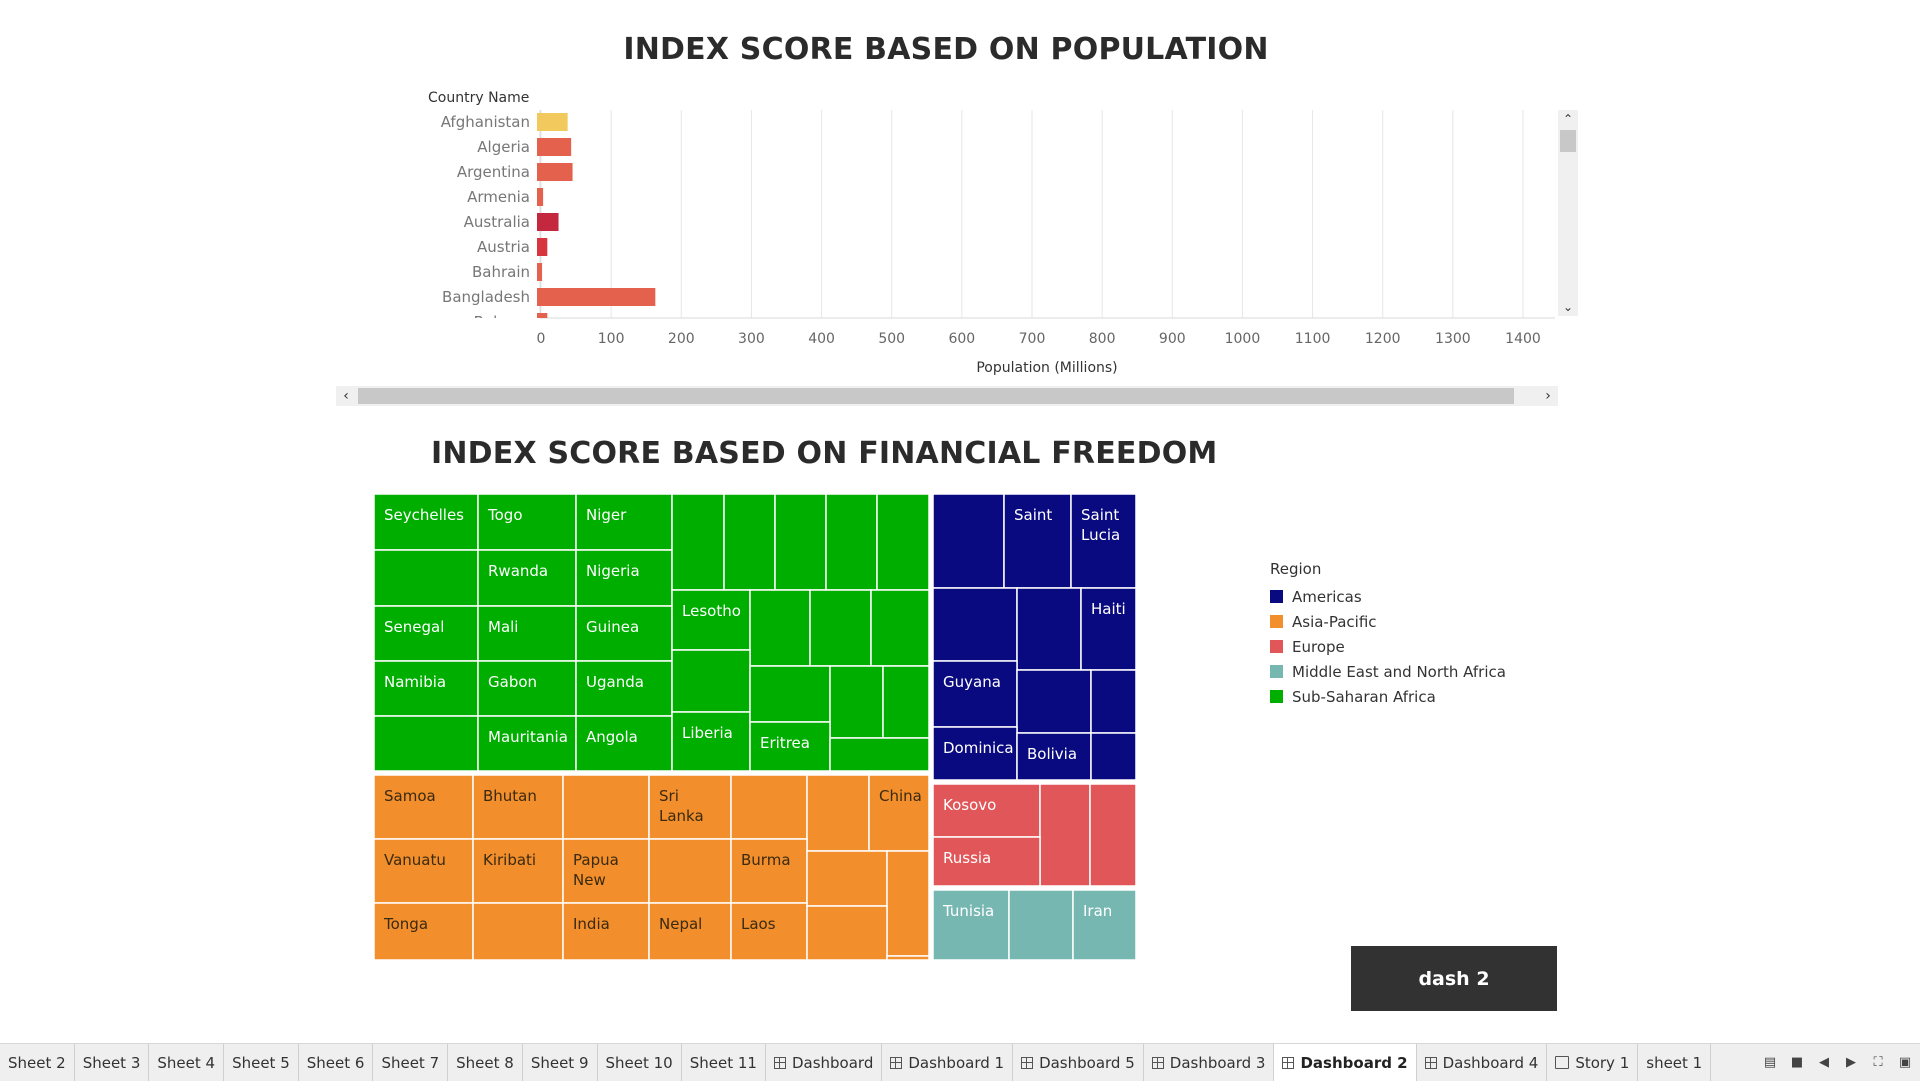  I want to click on treemap-tile: India, so click(606, 931).